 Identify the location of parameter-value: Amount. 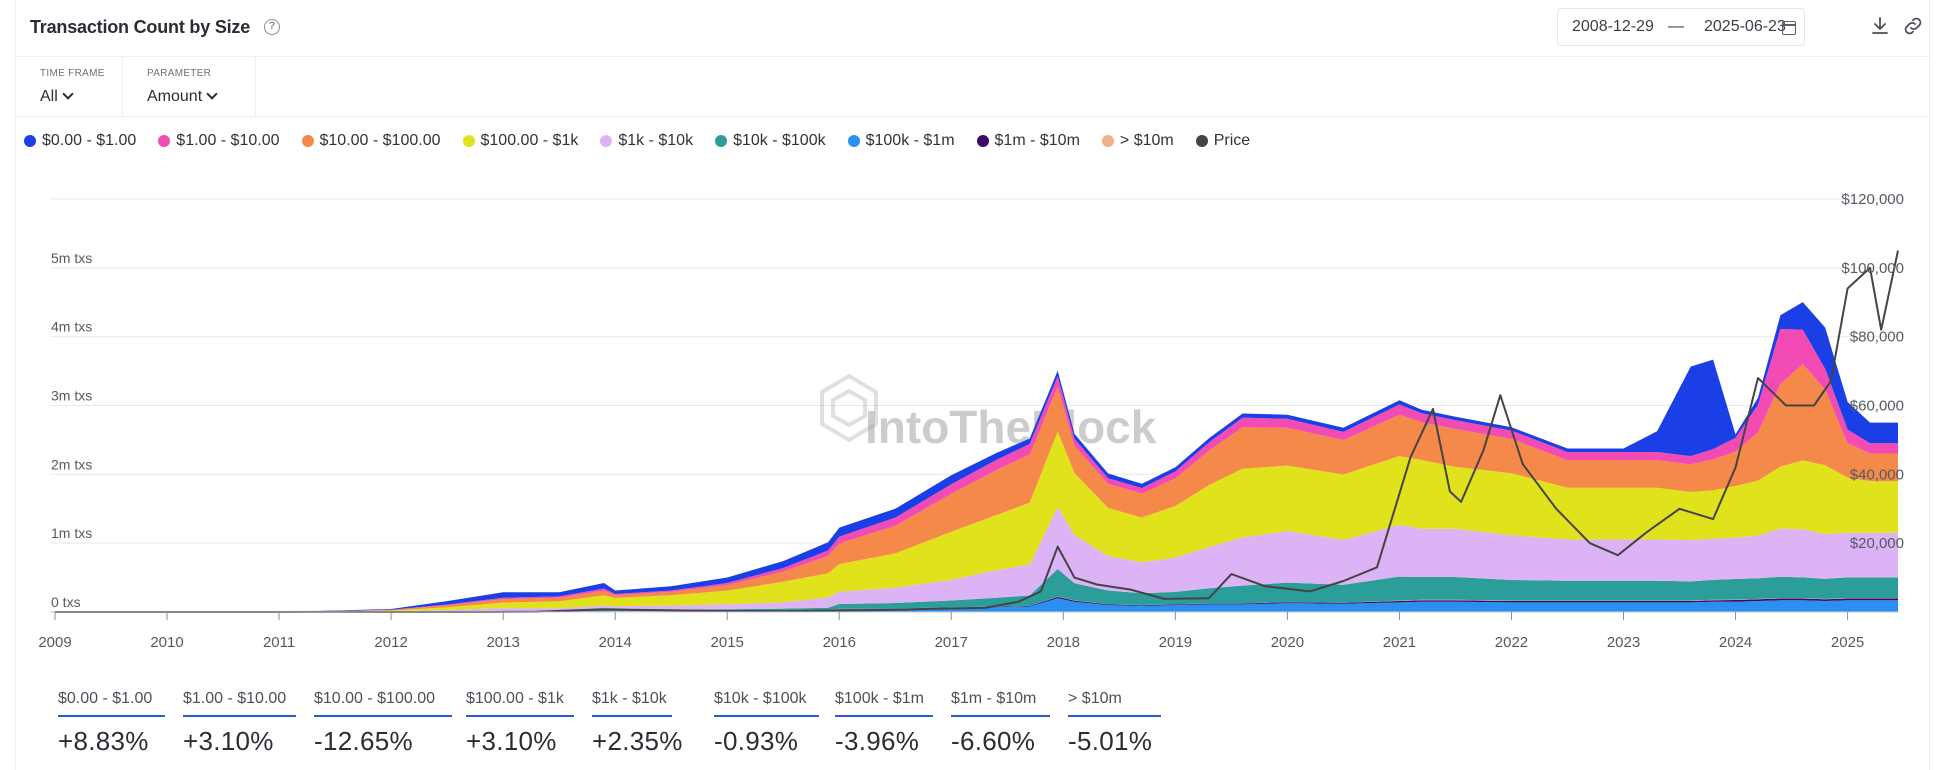
(175, 96).